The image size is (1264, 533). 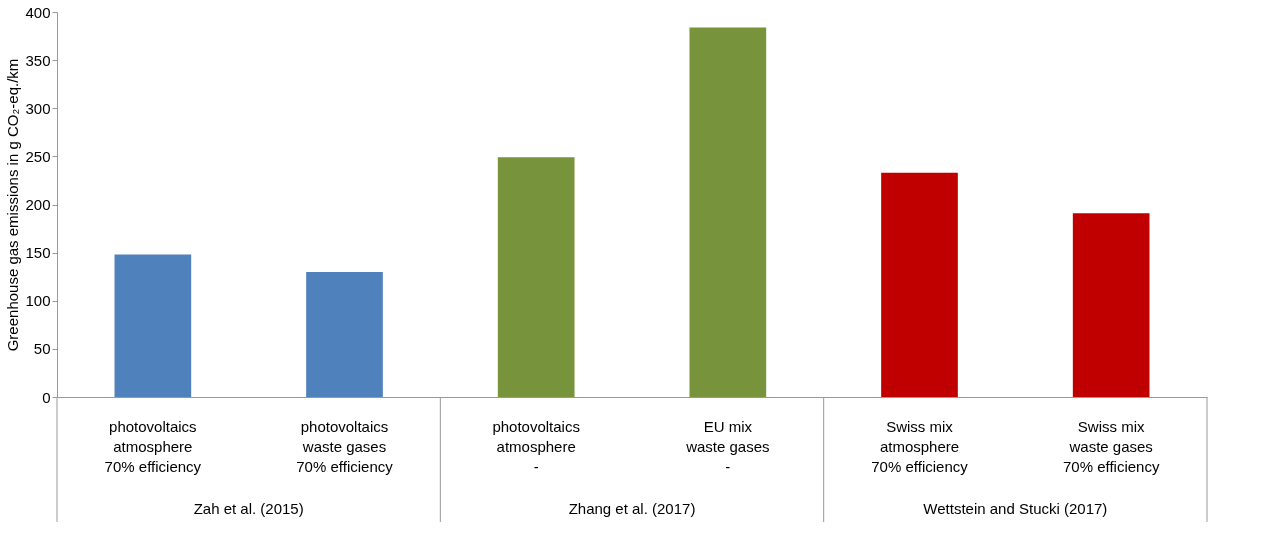 I want to click on text: Wettstein and Stucki (2017), so click(x=1015, y=508).